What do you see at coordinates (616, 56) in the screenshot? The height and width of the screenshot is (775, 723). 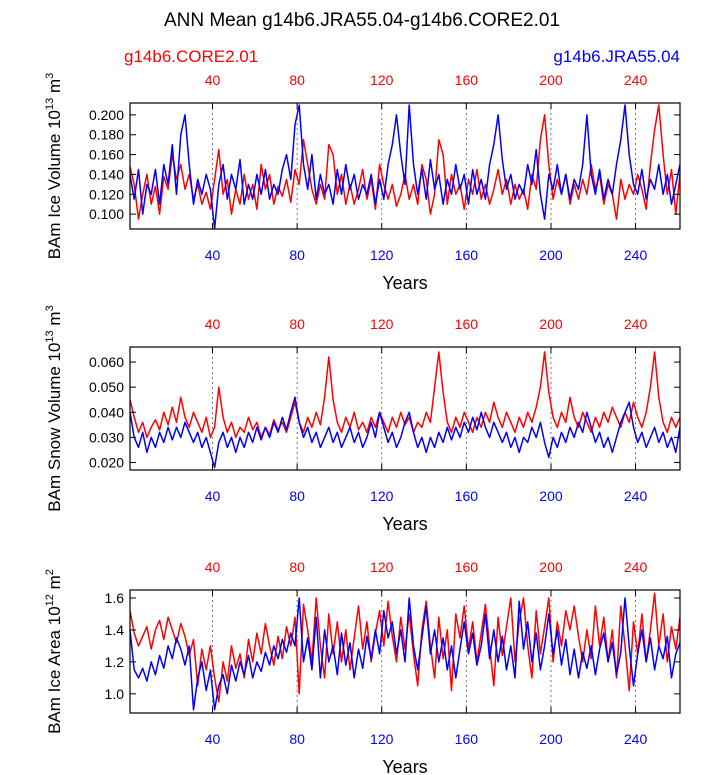 I see `legend-right-label: g14b6.JRA55.04` at bounding box center [616, 56].